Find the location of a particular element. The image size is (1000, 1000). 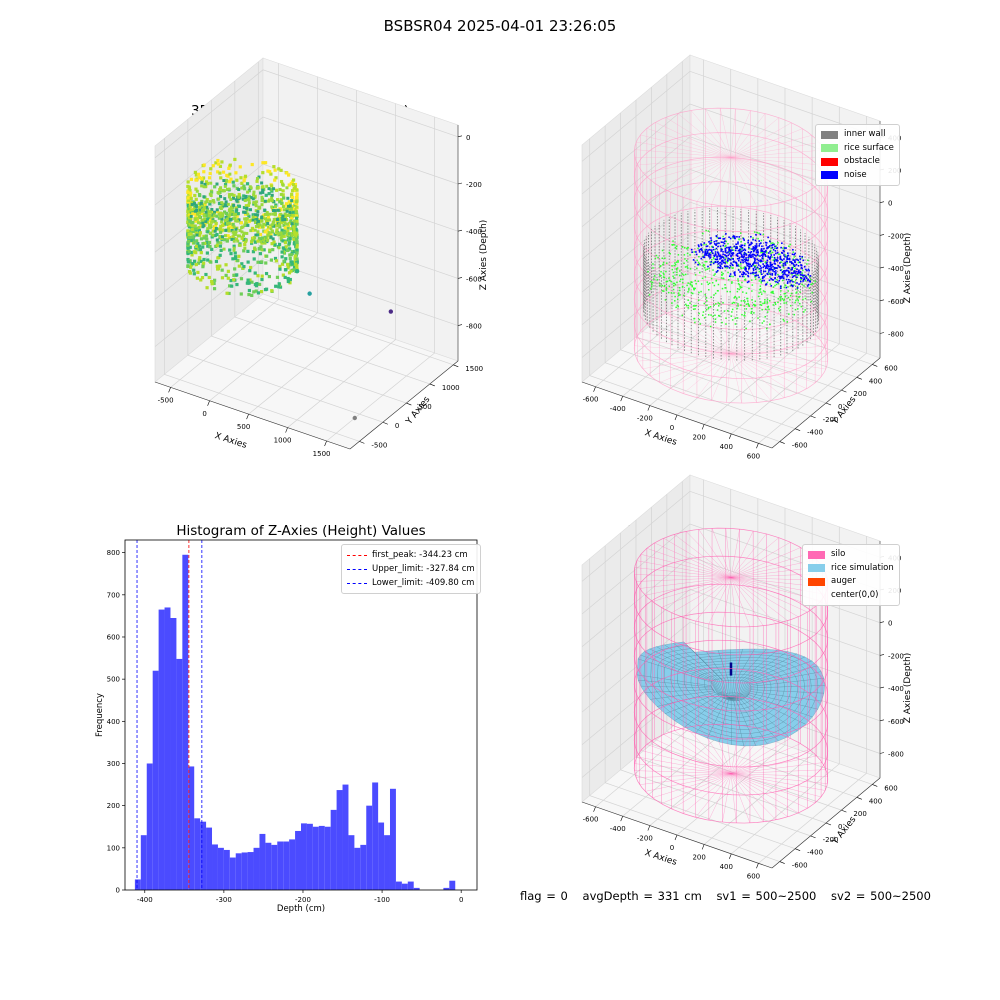

simulation-x-tick is located at coordinates (703, 847).